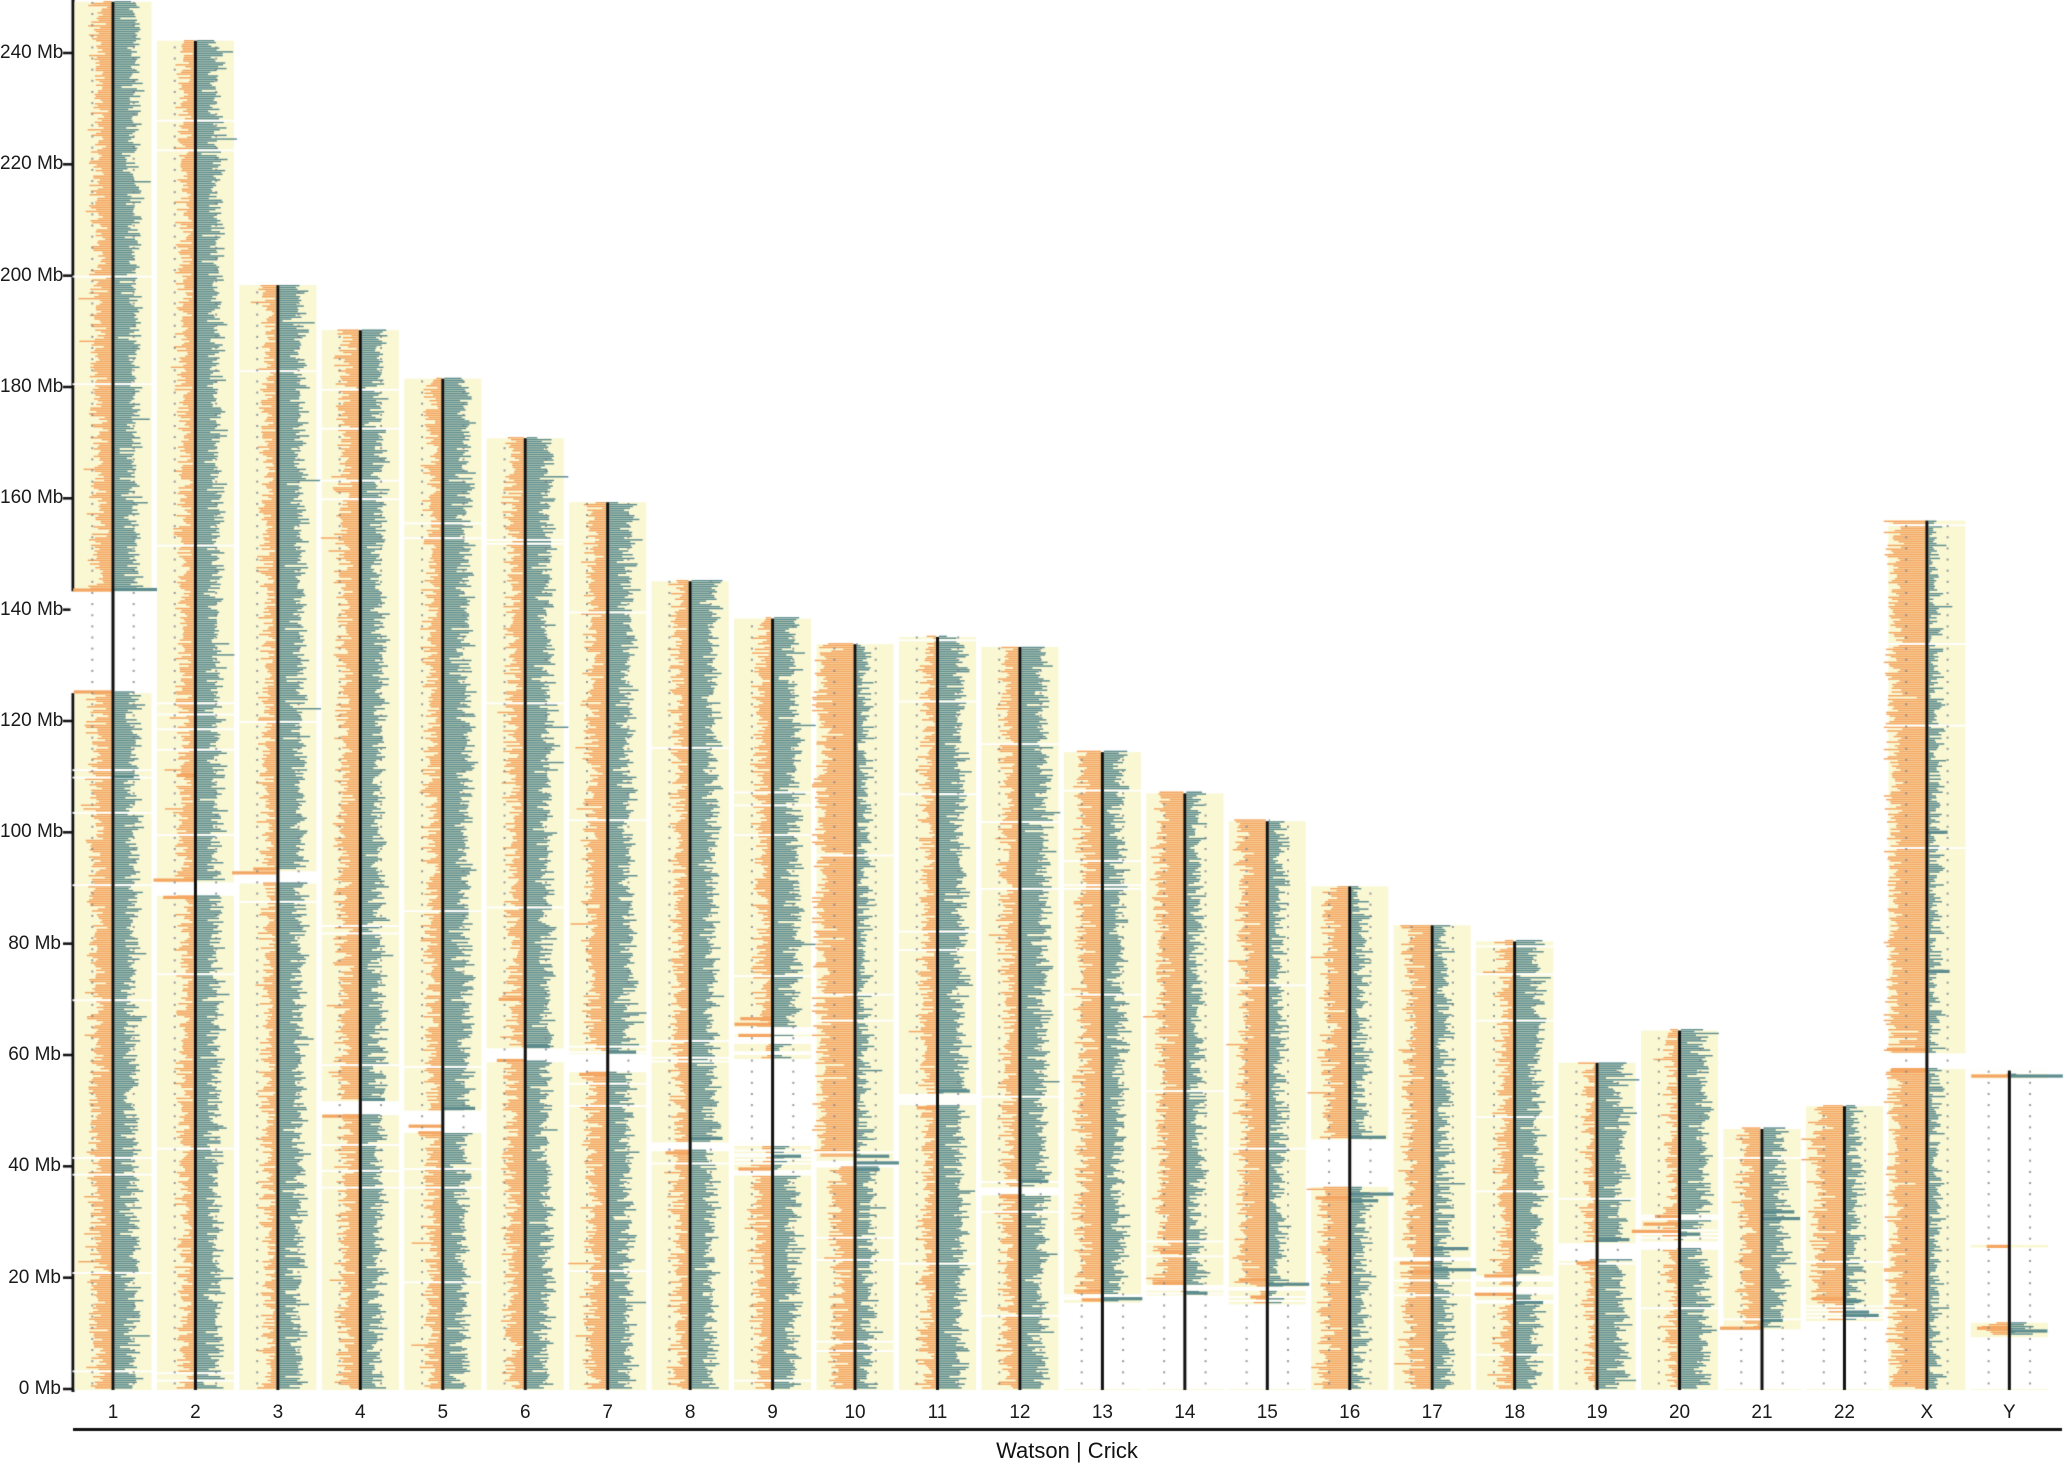 This screenshot has width=2070, height=1466. Describe the element at coordinates (855, 1412) in the screenshot. I see `chromosome-label-10: 10` at that location.